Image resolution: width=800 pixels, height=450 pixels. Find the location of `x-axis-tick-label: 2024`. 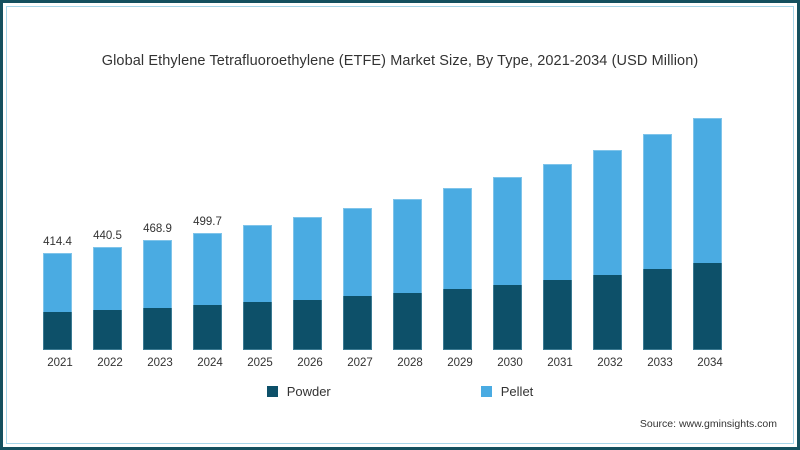

x-axis-tick-label: 2024 is located at coordinates (210, 363).